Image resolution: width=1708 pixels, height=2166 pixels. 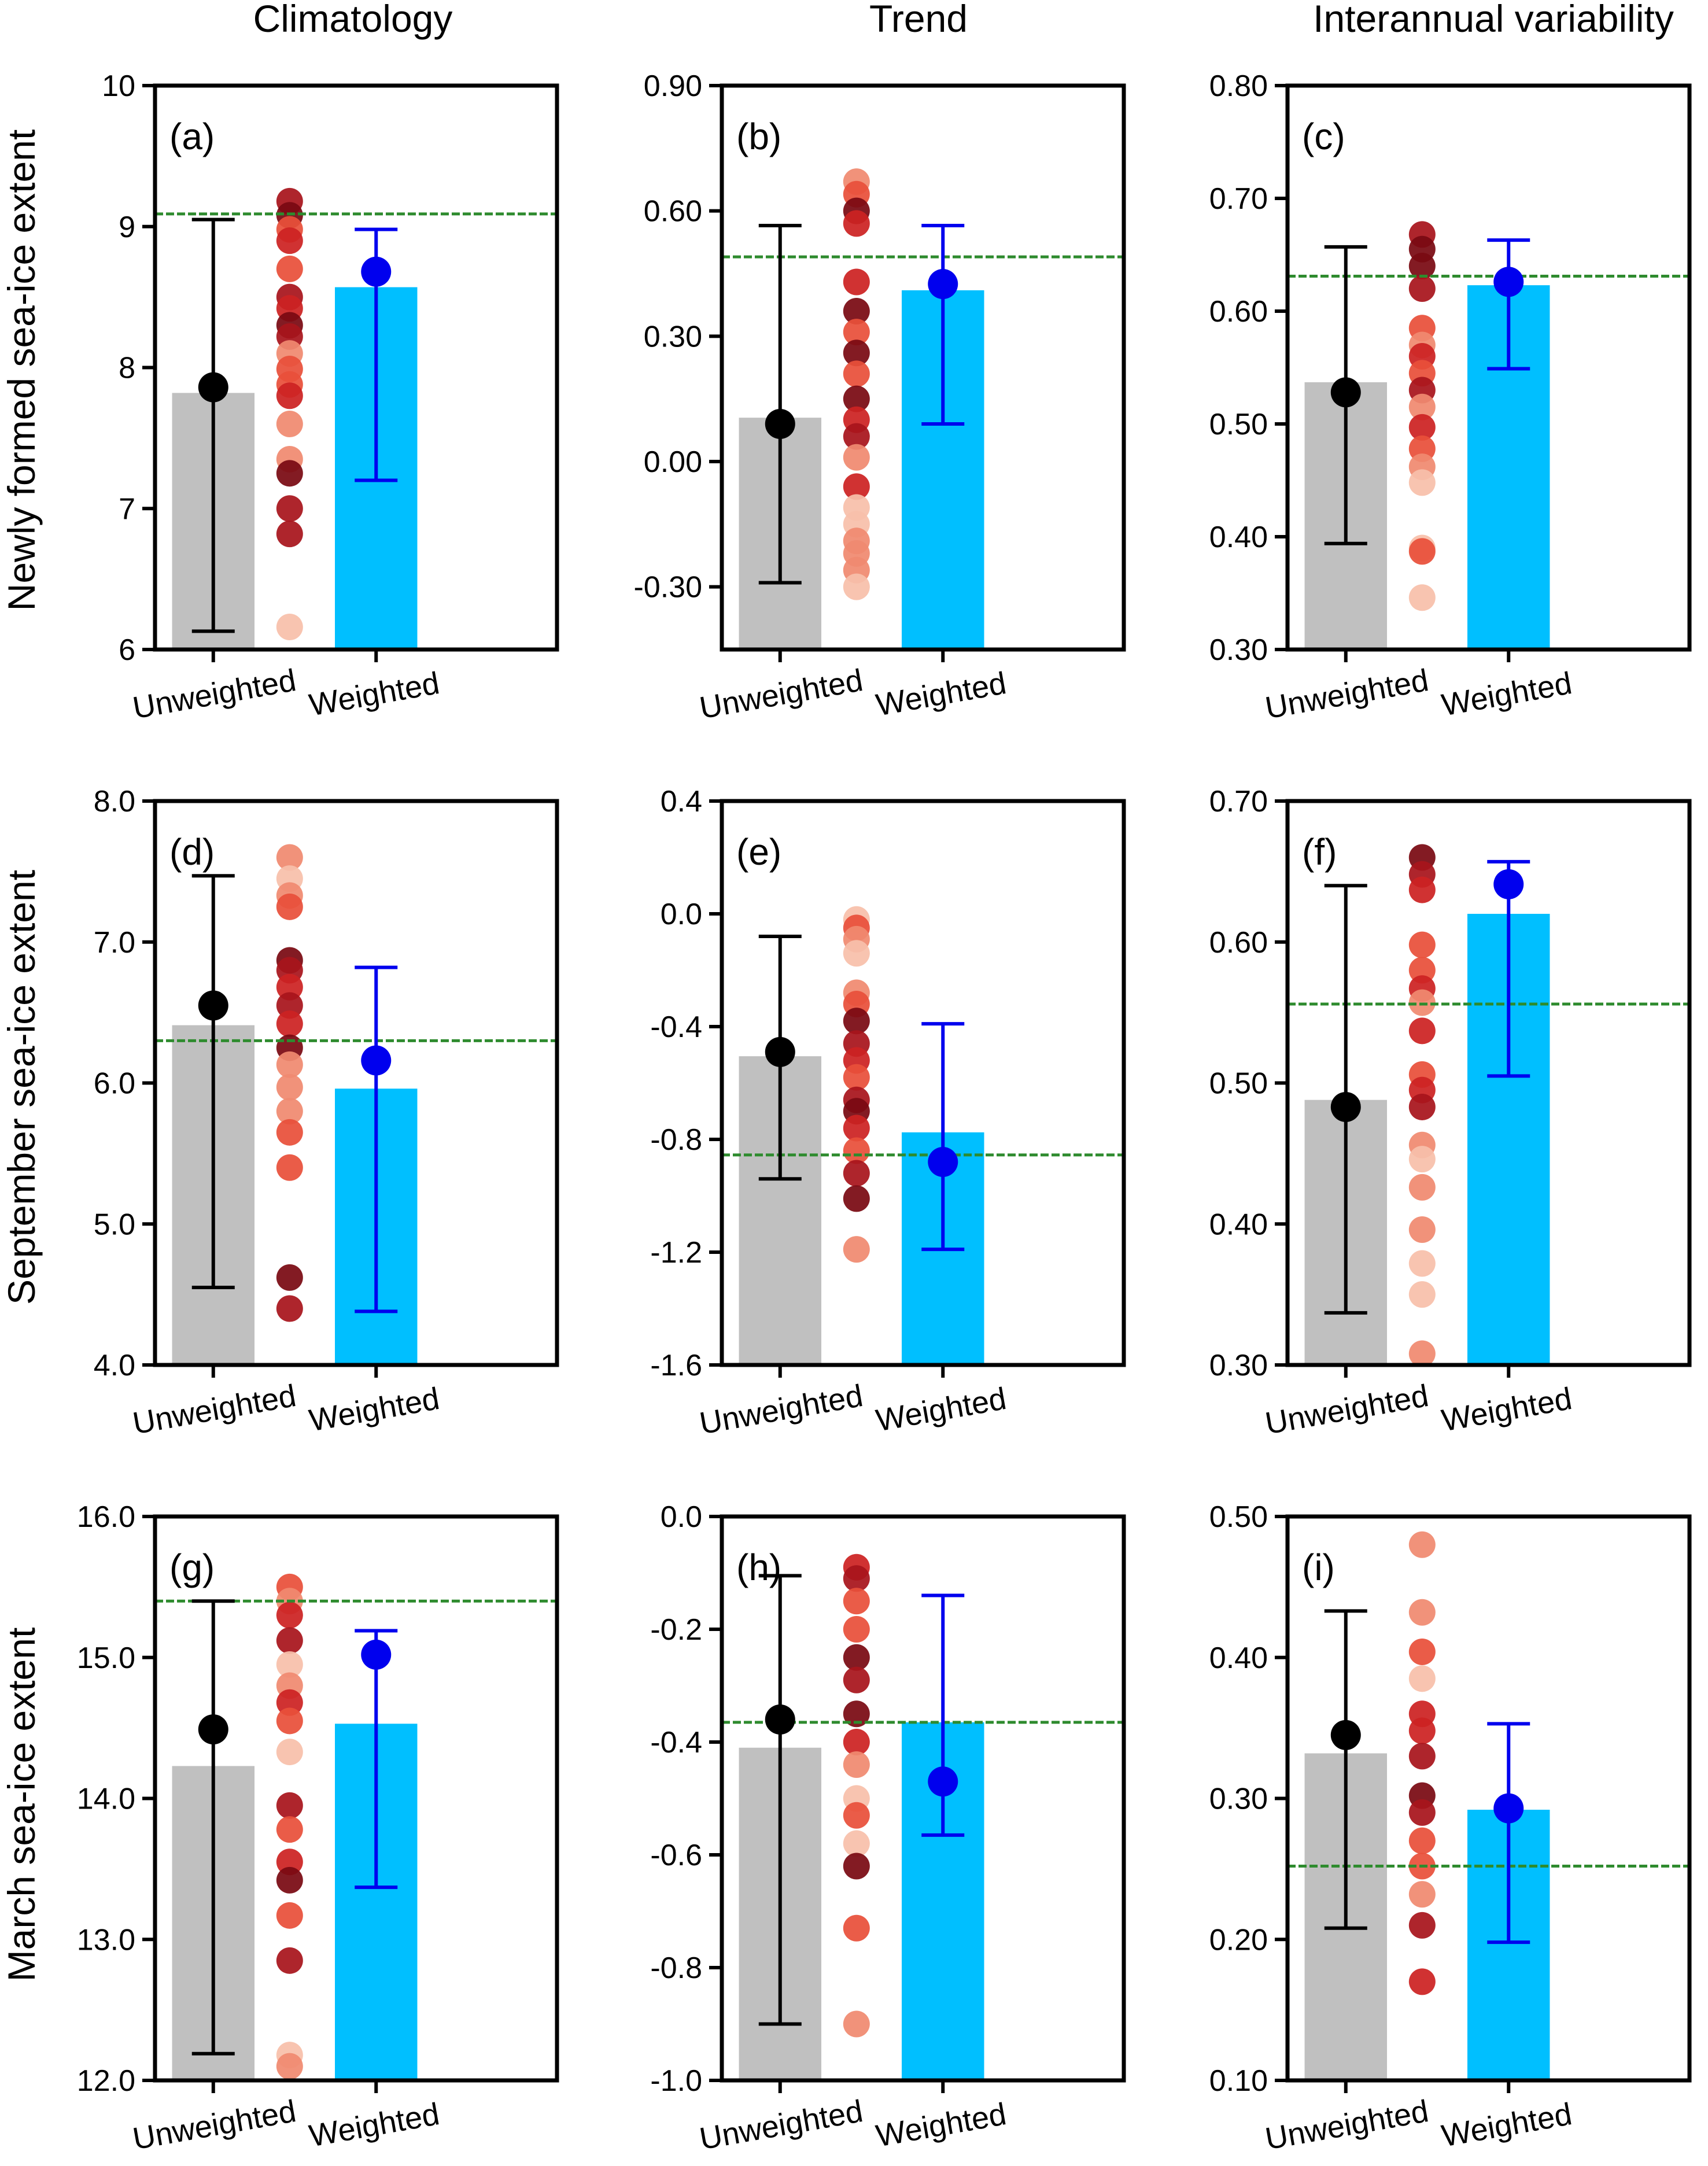 I want to click on panel-frame-c, so click(x=1488, y=368).